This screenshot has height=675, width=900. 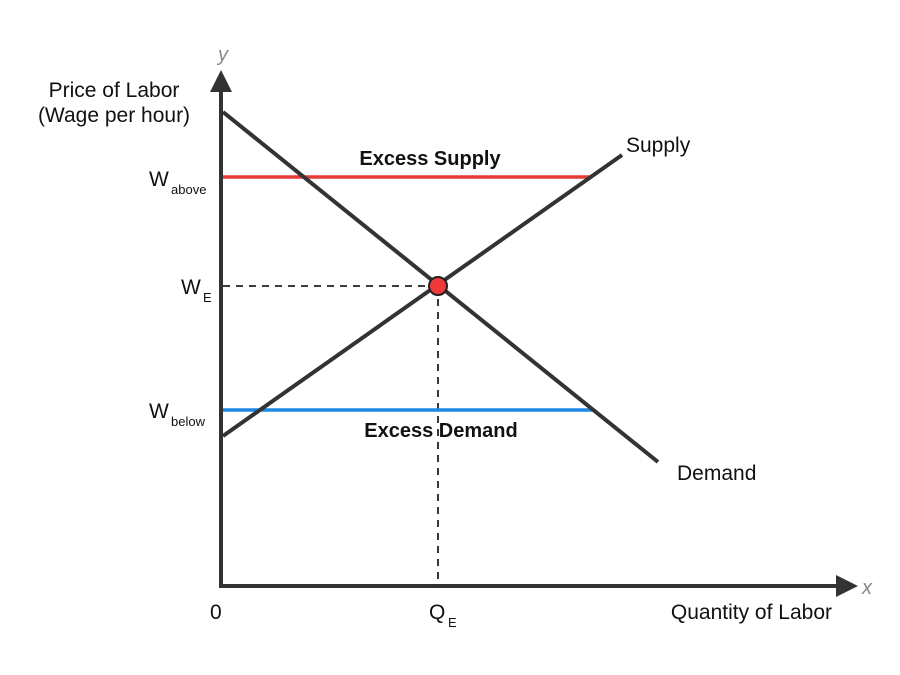 What do you see at coordinates (658, 145) in the screenshot?
I see `supply-label: Supply` at bounding box center [658, 145].